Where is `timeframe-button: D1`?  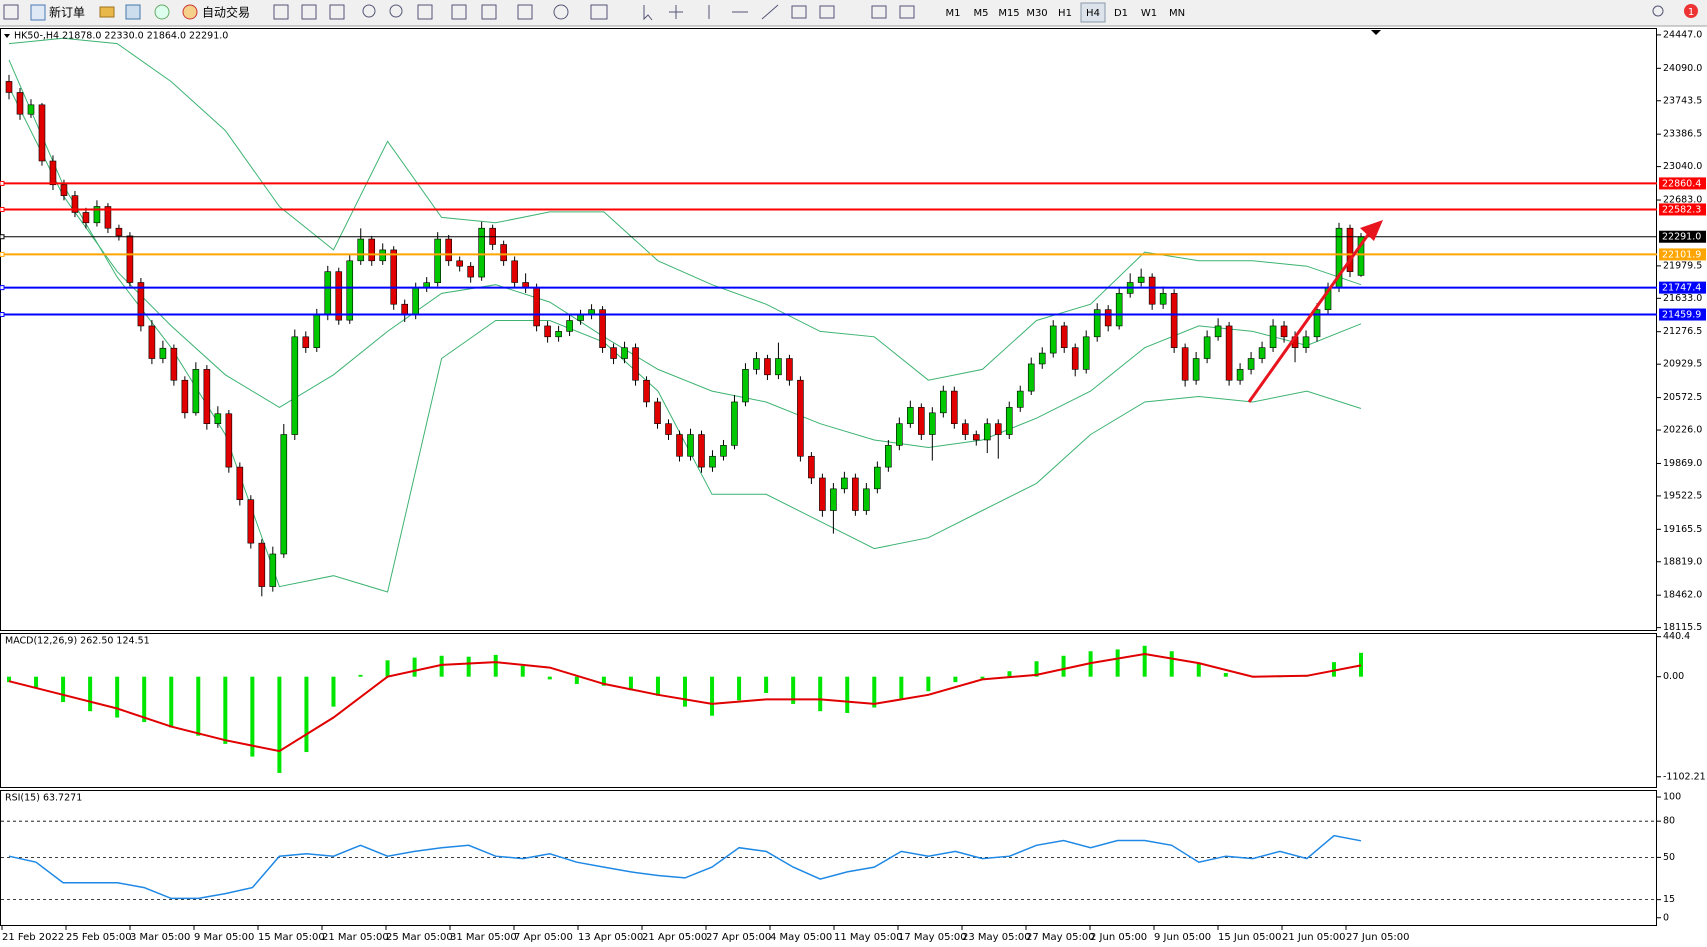
timeframe-button: D1 is located at coordinates (1121, 13).